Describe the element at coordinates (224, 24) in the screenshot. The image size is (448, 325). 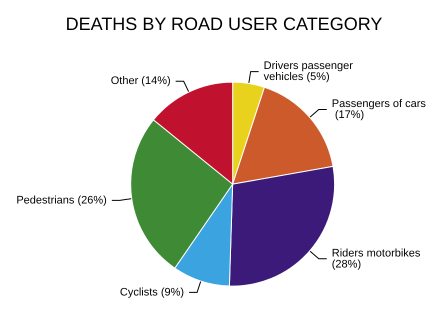
I see `chart-title: DEATHS BY ROAD USER CATEGORY` at that location.